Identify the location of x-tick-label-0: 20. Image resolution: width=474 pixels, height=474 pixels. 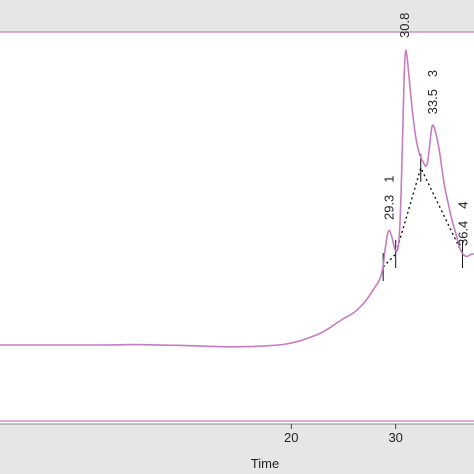
(291, 437).